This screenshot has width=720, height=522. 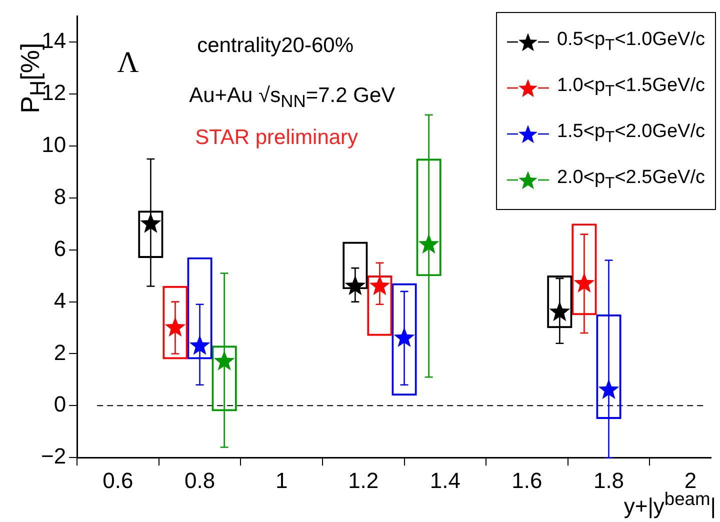 I want to click on x-tick-label: 1.8, so click(x=608, y=480).